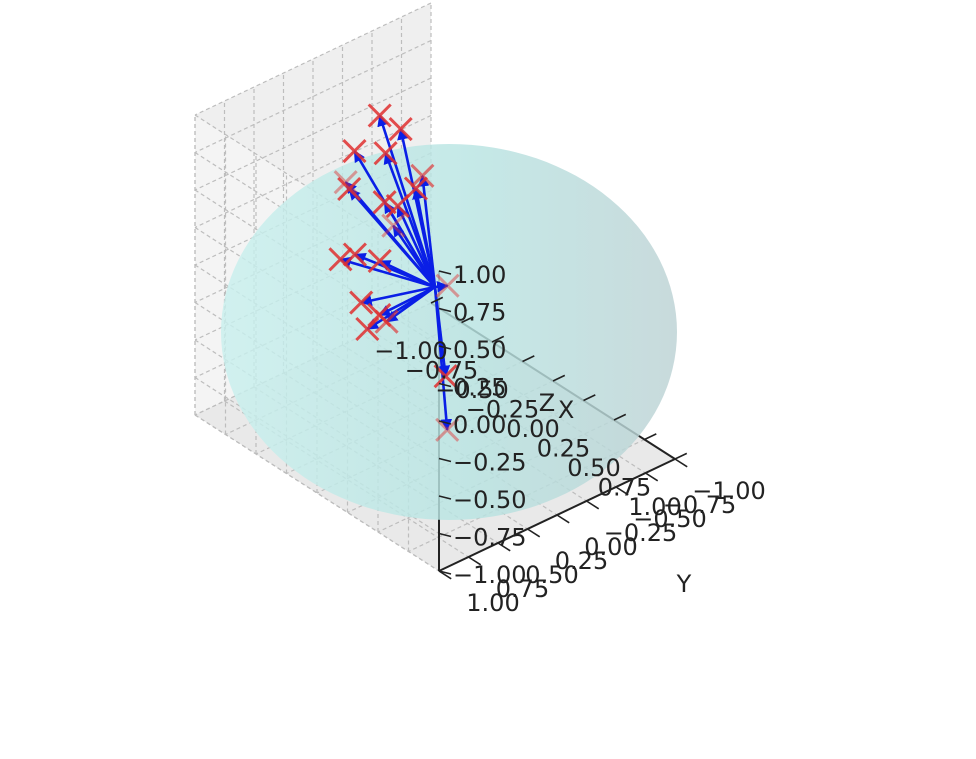 The width and height of the screenshot is (976, 759). I want to click on x-tick-label: −0.50, so click(472, 390).